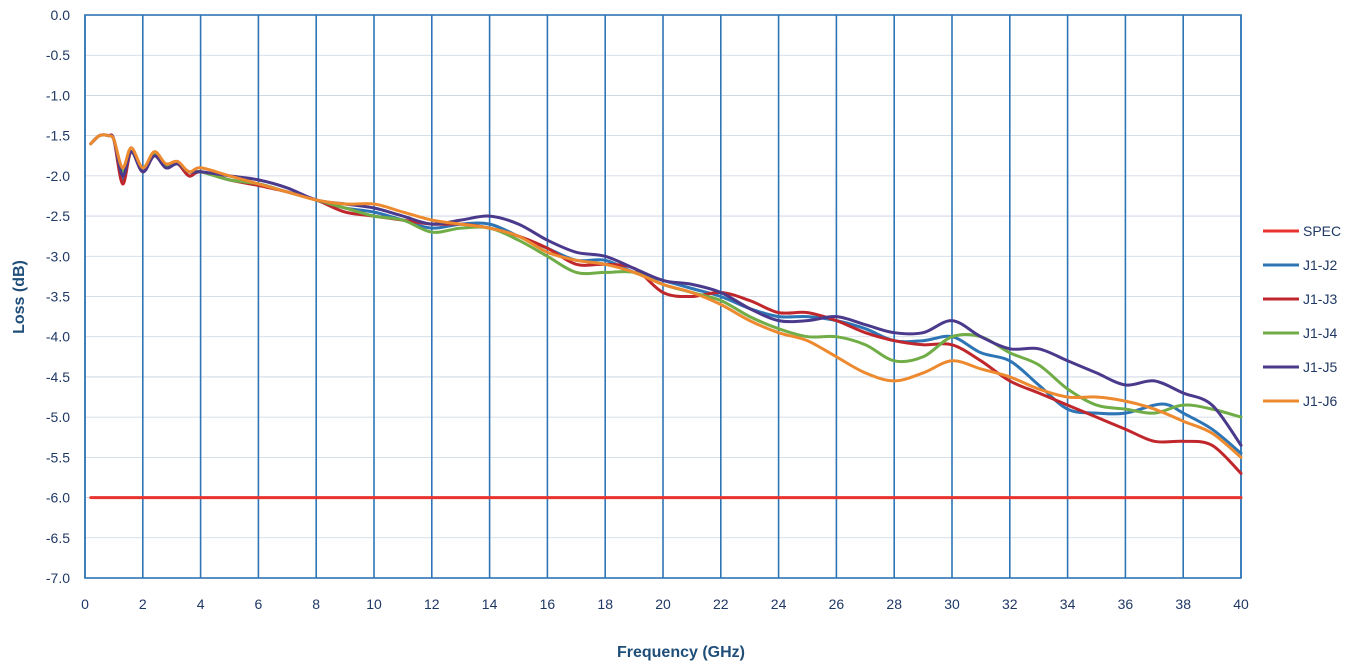  I want to click on x-tick-label: 6, so click(259, 604).